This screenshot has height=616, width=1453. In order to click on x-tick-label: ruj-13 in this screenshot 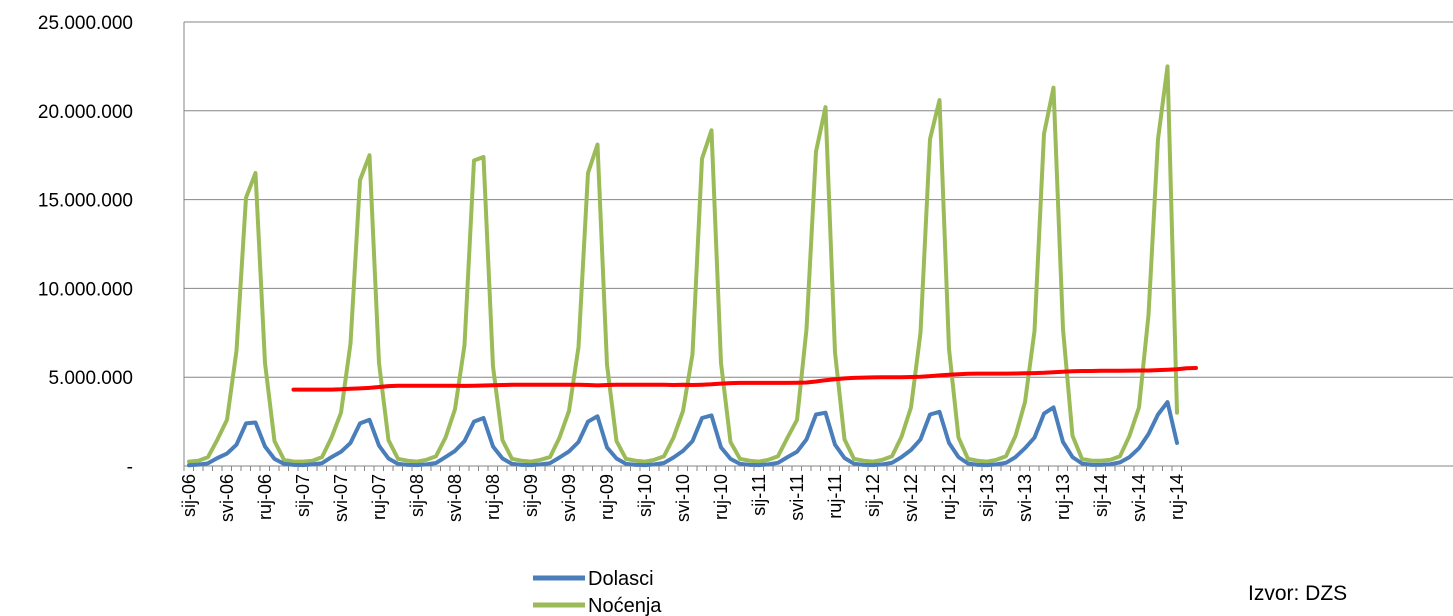, I will do `click(1063, 497)`.